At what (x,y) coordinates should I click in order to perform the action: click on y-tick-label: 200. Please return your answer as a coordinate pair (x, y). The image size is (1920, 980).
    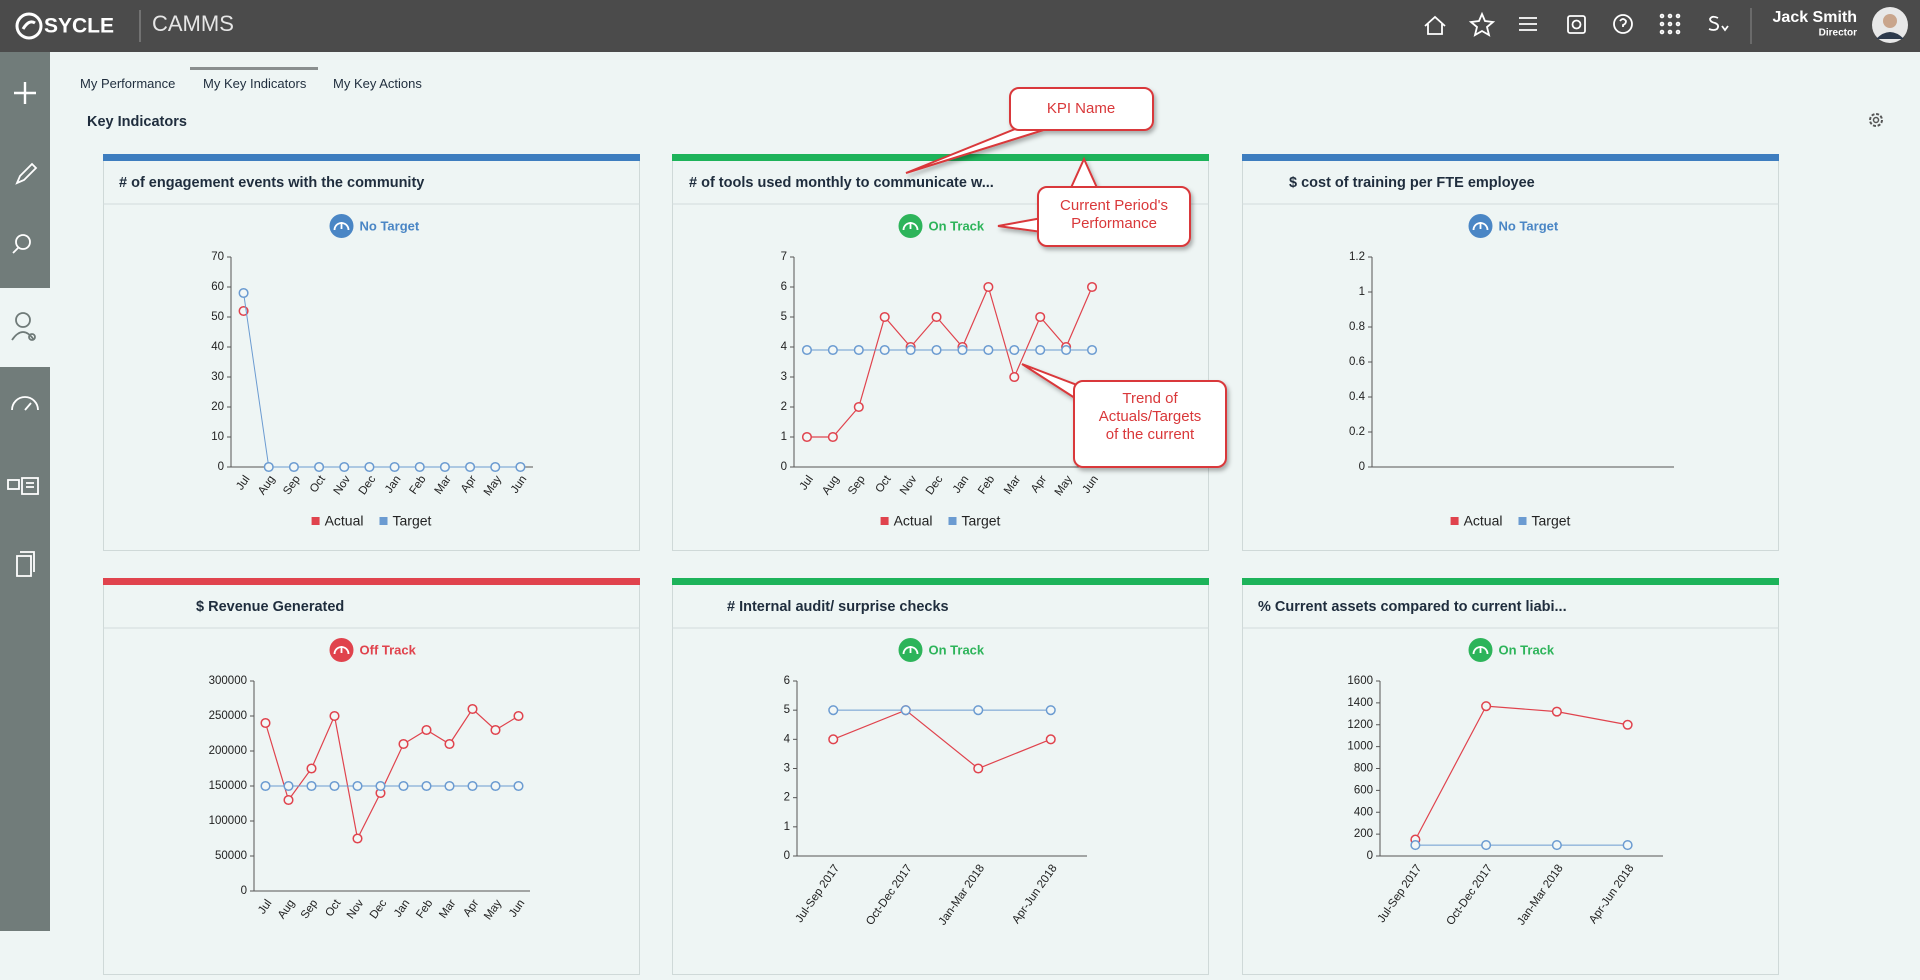
    Looking at the image, I should click on (1363, 834).